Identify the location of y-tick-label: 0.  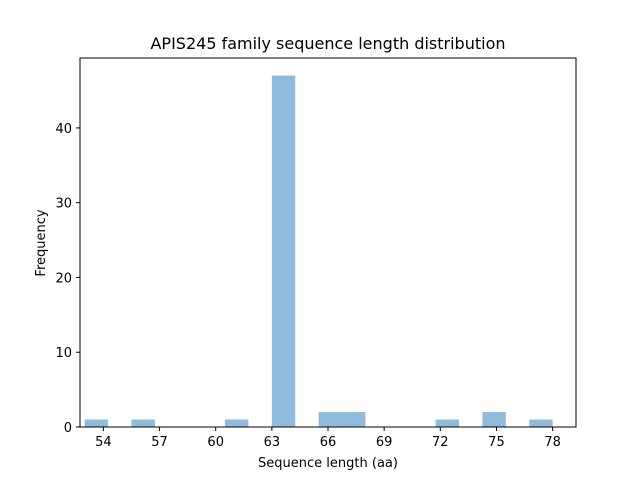
(68, 428).